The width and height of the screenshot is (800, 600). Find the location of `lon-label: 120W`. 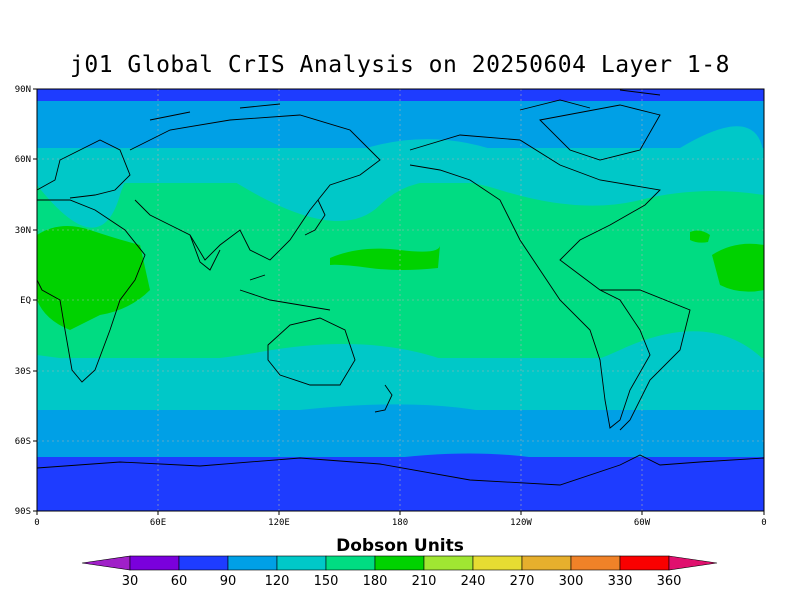

lon-label: 120W is located at coordinates (521, 523).